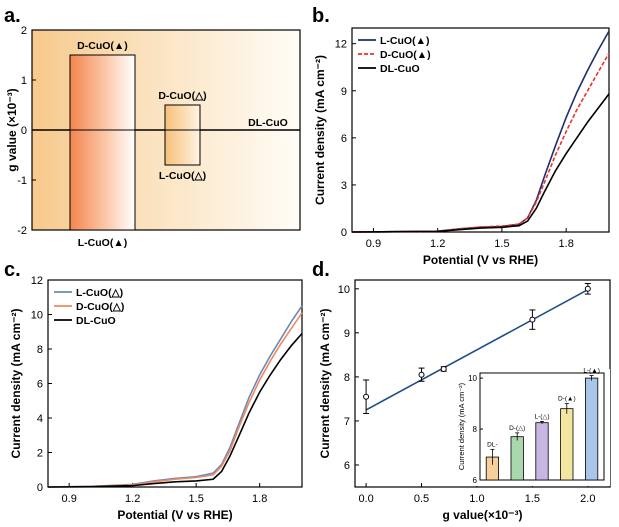  What do you see at coordinates (69, 499) in the screenshot?
I see `pc-xtick-label-0: 0.9` at bounding box center [69, 499].